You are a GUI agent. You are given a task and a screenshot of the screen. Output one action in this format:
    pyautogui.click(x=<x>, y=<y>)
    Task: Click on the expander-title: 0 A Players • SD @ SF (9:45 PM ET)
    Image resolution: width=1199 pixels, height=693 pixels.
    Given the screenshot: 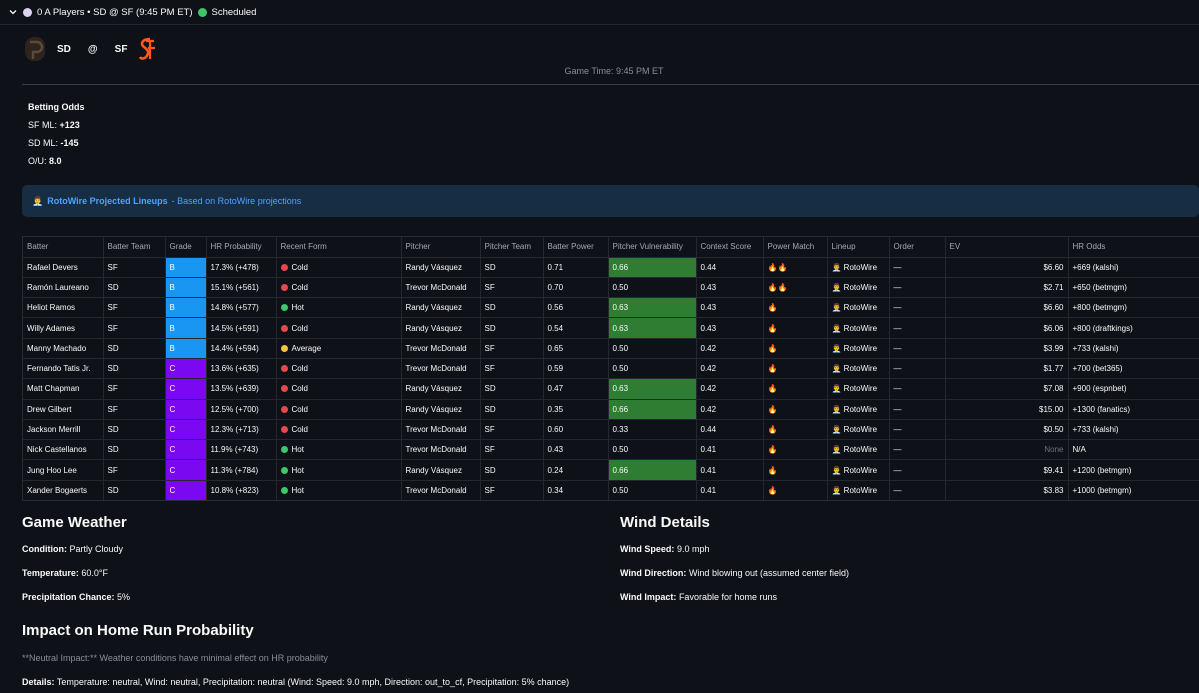 What is the action you would take?
    pyautogui.click(x=115, y=12)
    